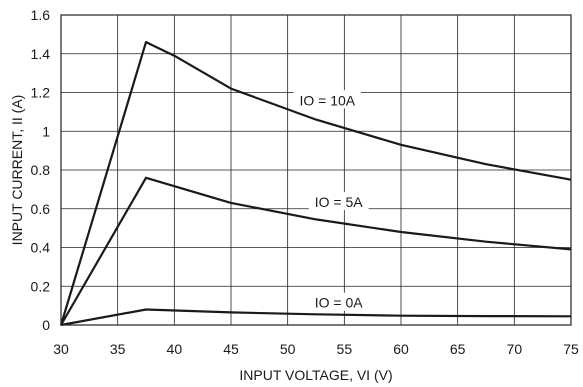 Image resolution: width=583 pixels, height=387 pixels. Describe the element at coordinates (41, 248) in the screenshot. I see `y-tick-label: 0.4` at that location.